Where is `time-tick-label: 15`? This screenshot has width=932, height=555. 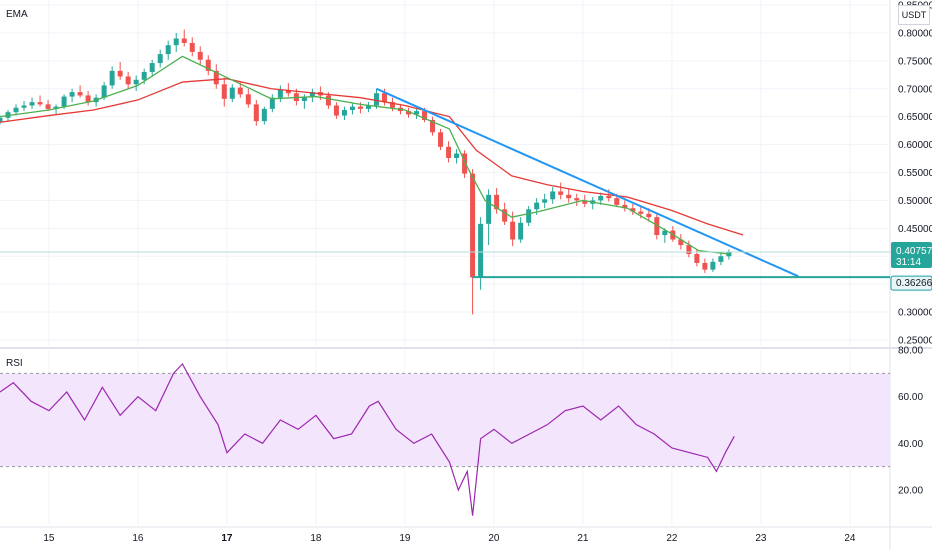 time-tick-label: 15 is located at coordinates (49, 538).